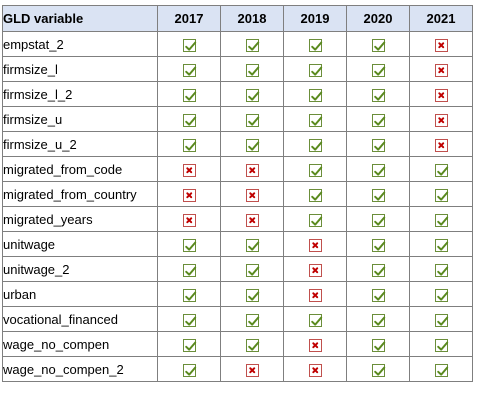 This screenshot has width=486, height=401. I want to click on variable-name-cell: migrated_years, so click(80, 219).